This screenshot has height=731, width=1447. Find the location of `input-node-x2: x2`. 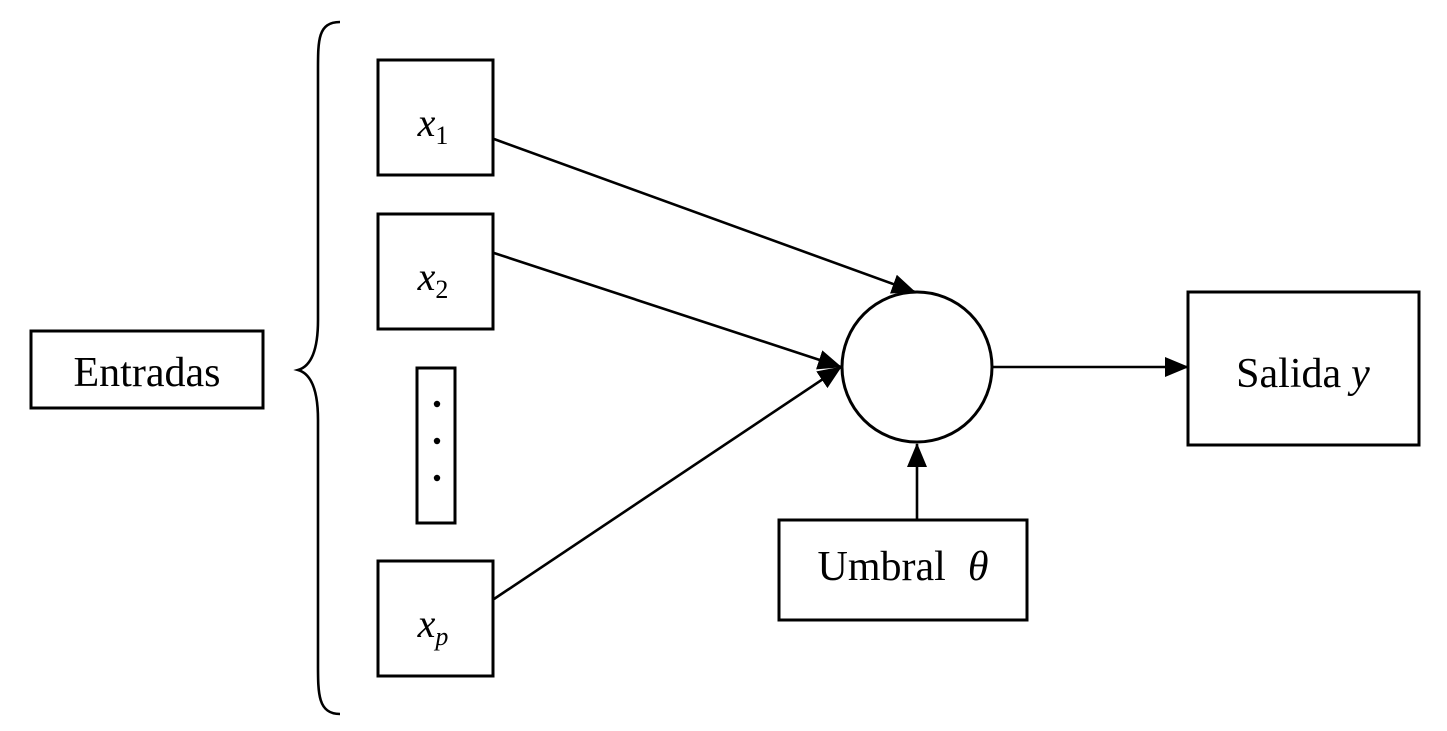

input-node-x2: x2 is located at coordinates (435, 271).